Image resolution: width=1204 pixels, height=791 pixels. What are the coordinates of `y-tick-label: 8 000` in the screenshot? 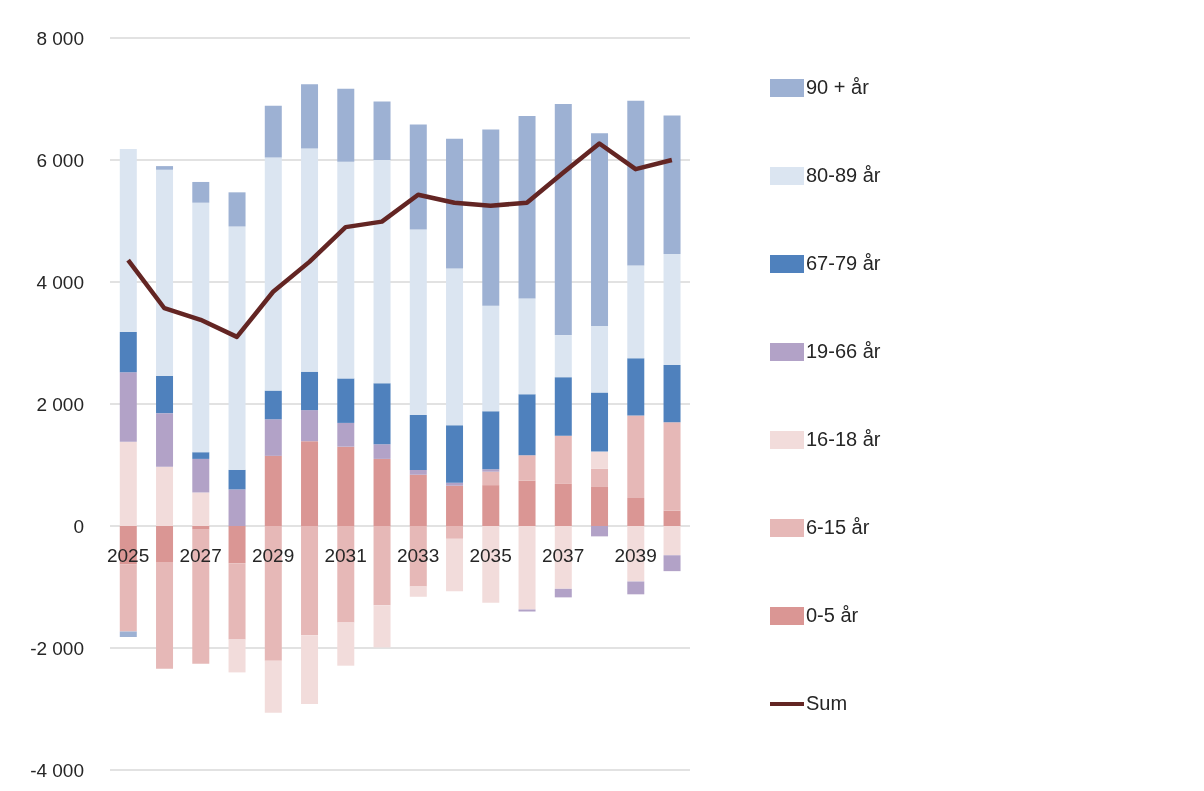 It's located at (60, 38).